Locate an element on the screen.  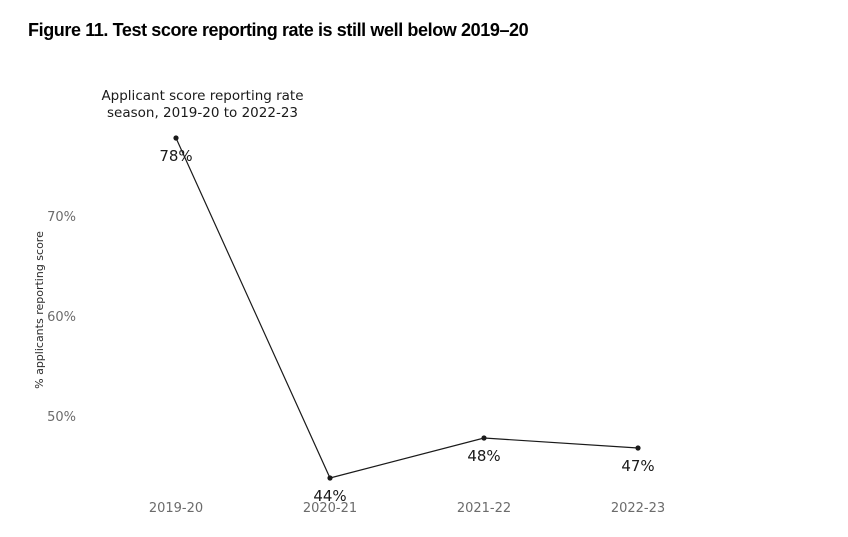
chart-title-line-2: season, 2019-20 to 2022-23 is located at coordinates (202, 113).